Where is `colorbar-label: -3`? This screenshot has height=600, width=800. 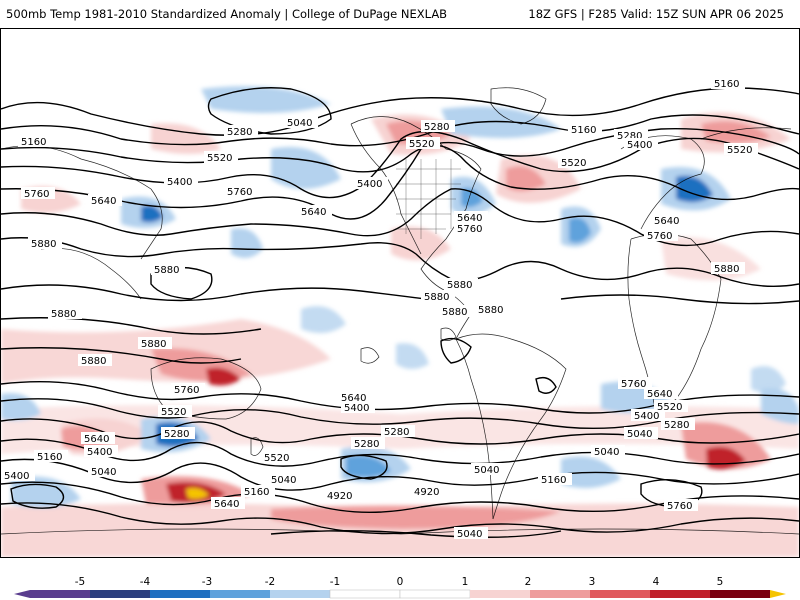
colorbar-label: -3 is located at coordinates (207, 582).